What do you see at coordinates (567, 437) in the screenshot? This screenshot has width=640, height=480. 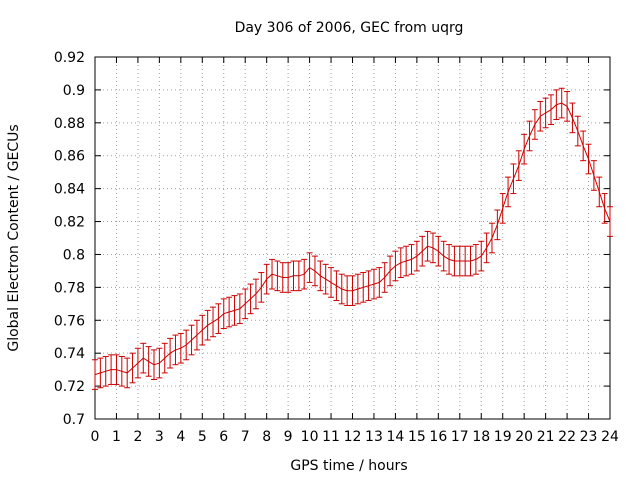 I see `x-tick-label: 22` at bounding box center [567, 437].